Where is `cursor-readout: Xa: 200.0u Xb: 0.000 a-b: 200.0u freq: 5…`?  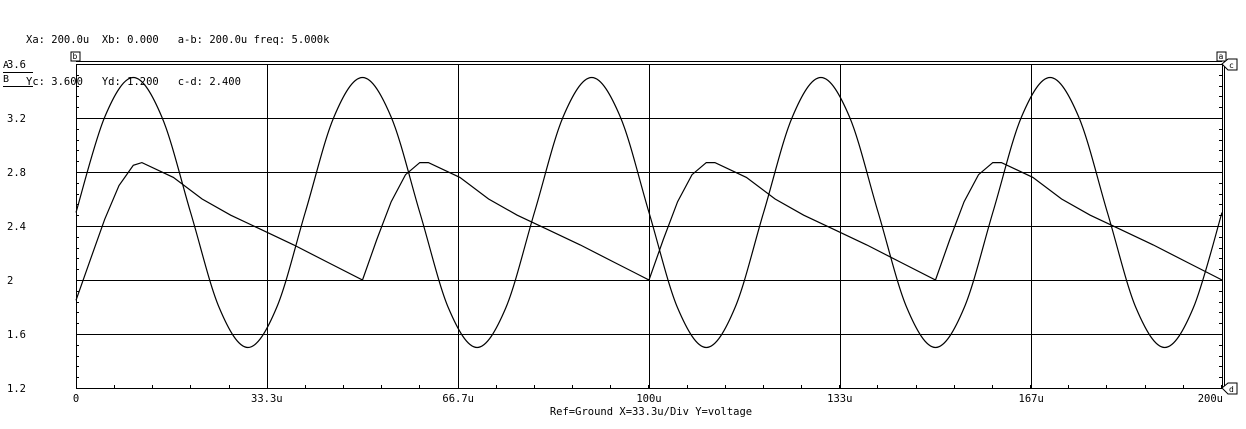 cursor-readout: Xa: 200.0u Xb: 0.000 a-b: 200.0u freq: 5… is located at coordinates (177, 54).